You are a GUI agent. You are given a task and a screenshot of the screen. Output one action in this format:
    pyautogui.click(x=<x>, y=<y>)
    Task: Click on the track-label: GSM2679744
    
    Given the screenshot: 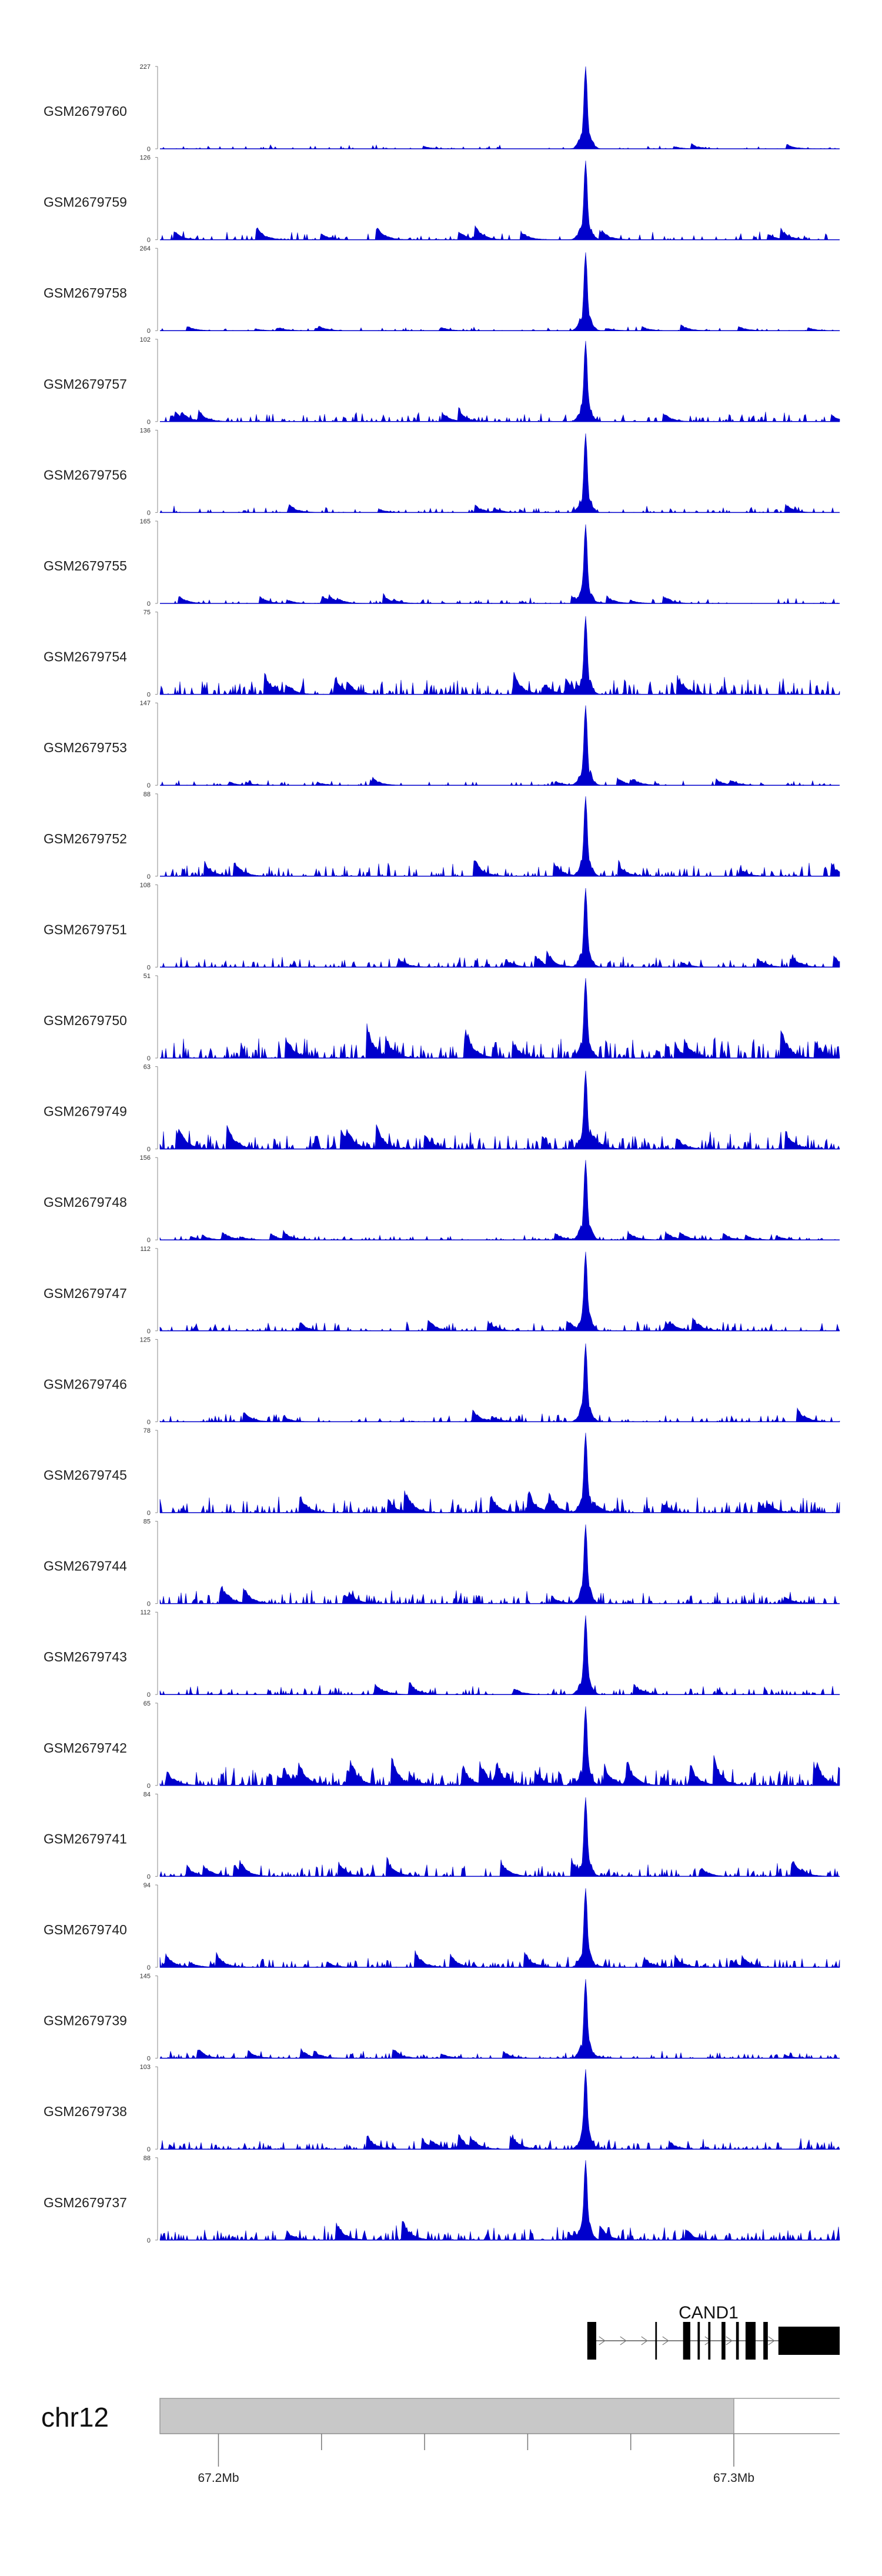 What is the action you would take?
    pyautogui.click(x=85, y=1566)
    